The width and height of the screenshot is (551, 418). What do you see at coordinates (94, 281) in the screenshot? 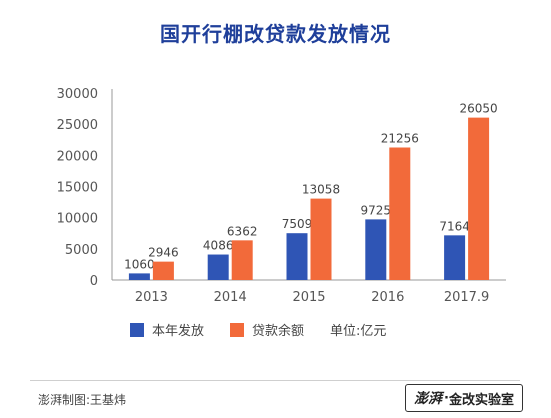
I see `y-tick-label-6: 0` at bounding box center [94, 281].